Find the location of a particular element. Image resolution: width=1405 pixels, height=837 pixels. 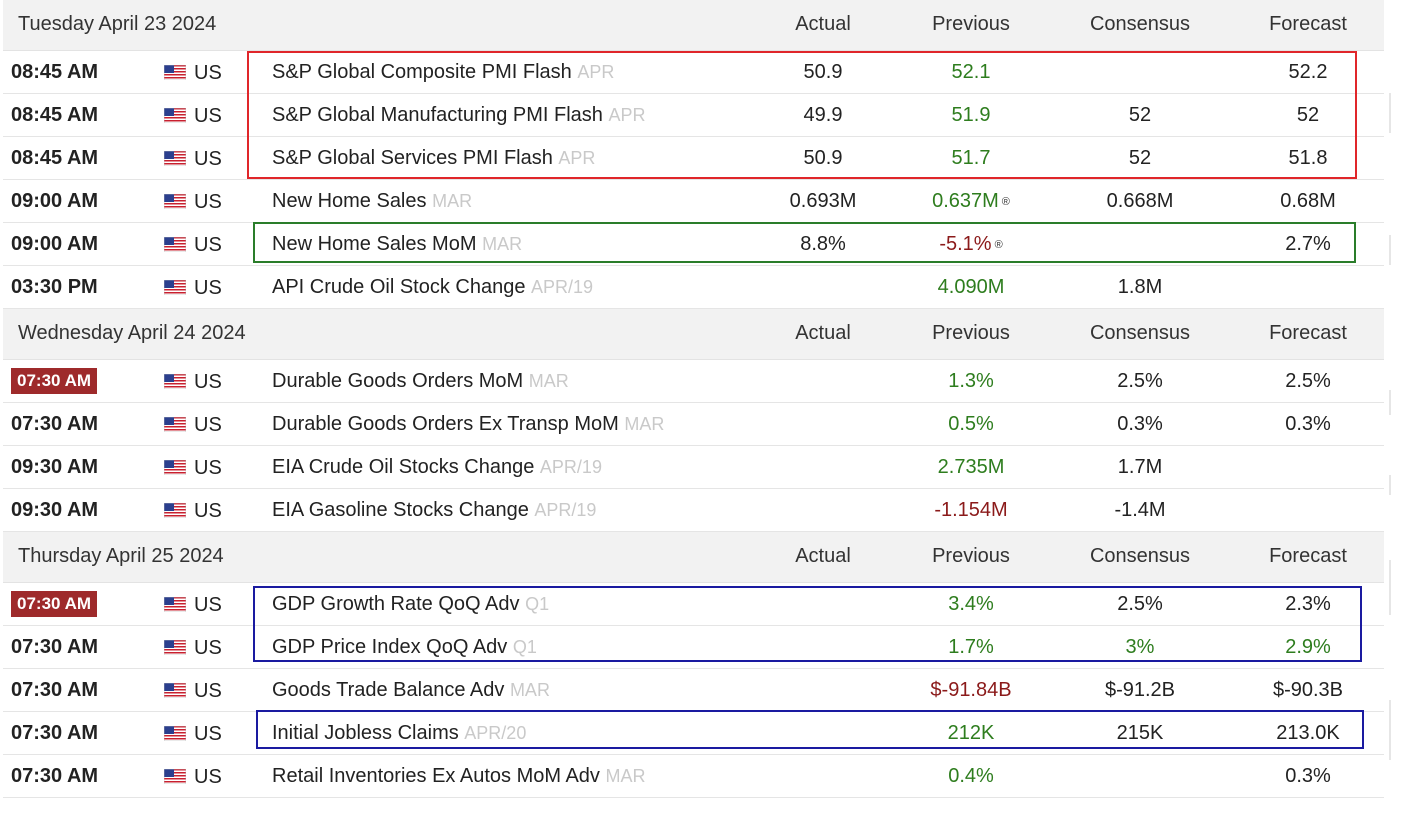

highlight-box-new-home-sales-mom is located at coordinates (804, 242).